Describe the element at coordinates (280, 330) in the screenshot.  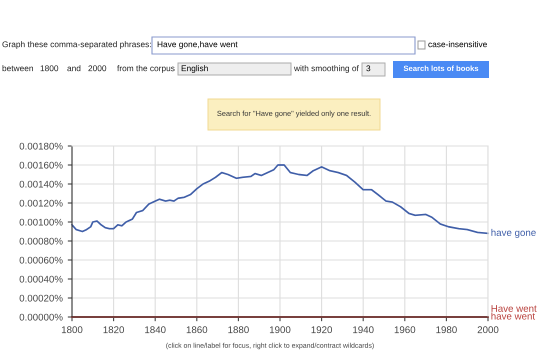
I see `x-tick-label: 1900` at that location.